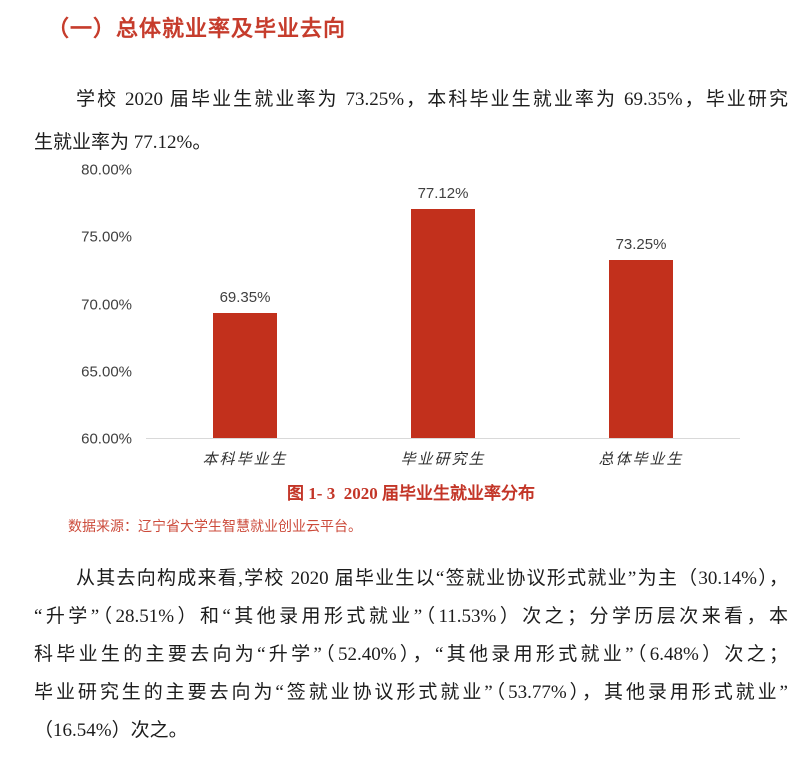 The image size is (811, 767). I want to click on bar-group-graduate: 77.12%, so click(443, 304).